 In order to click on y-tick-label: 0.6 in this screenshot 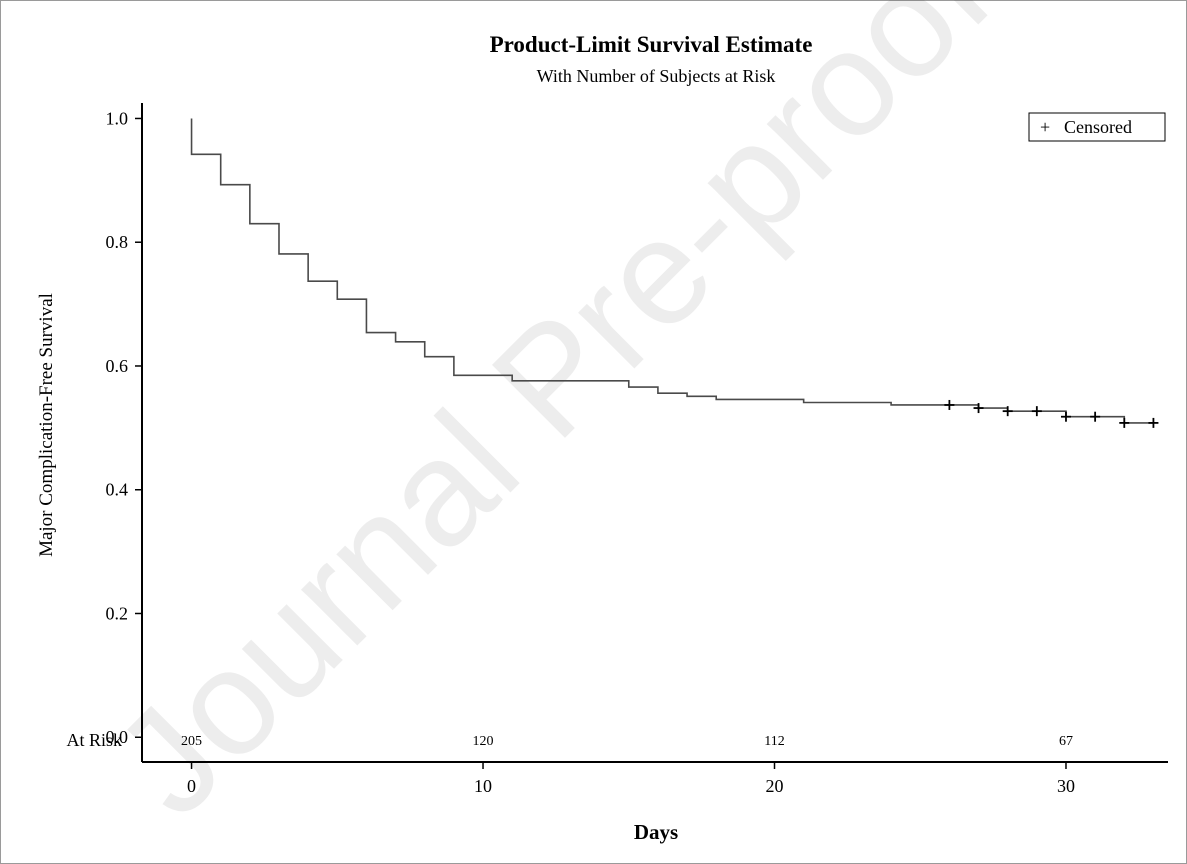, I will do `click(117, 366)`.